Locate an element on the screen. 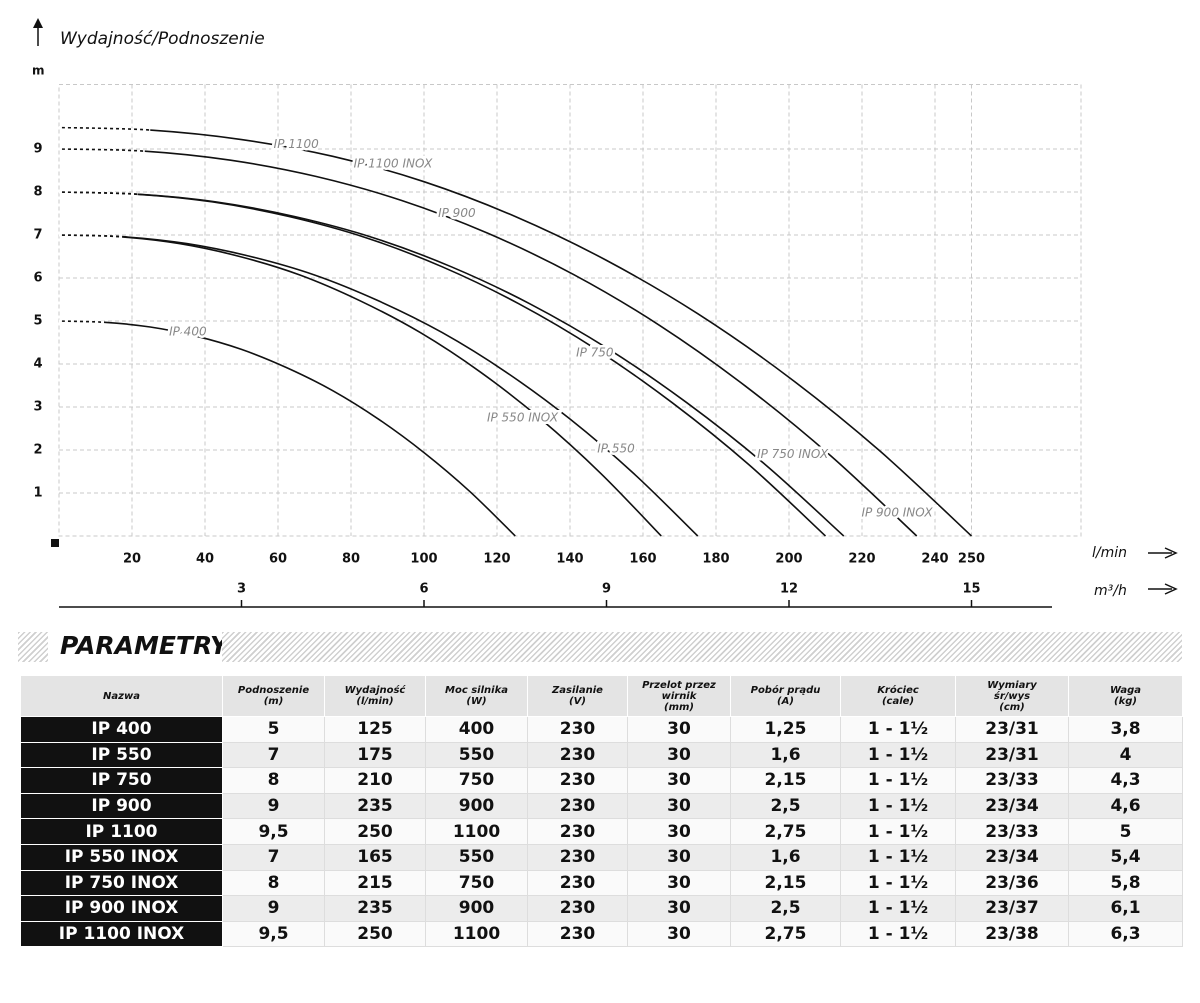 This screenshot has width=1200, height=1003. y-tick-label: 4 is located at coordinates (37, 364).